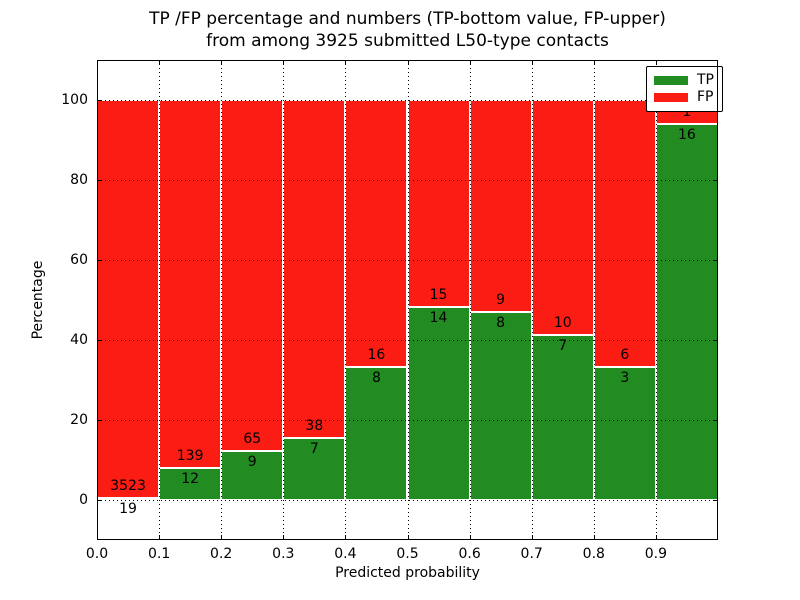 Image resolution: width=800 pixels, height=600 pixels. What do you see at coordinates (252, 439) in the screenshot?
I see `fp-count-label: 65` at bounding box center [252, 439].